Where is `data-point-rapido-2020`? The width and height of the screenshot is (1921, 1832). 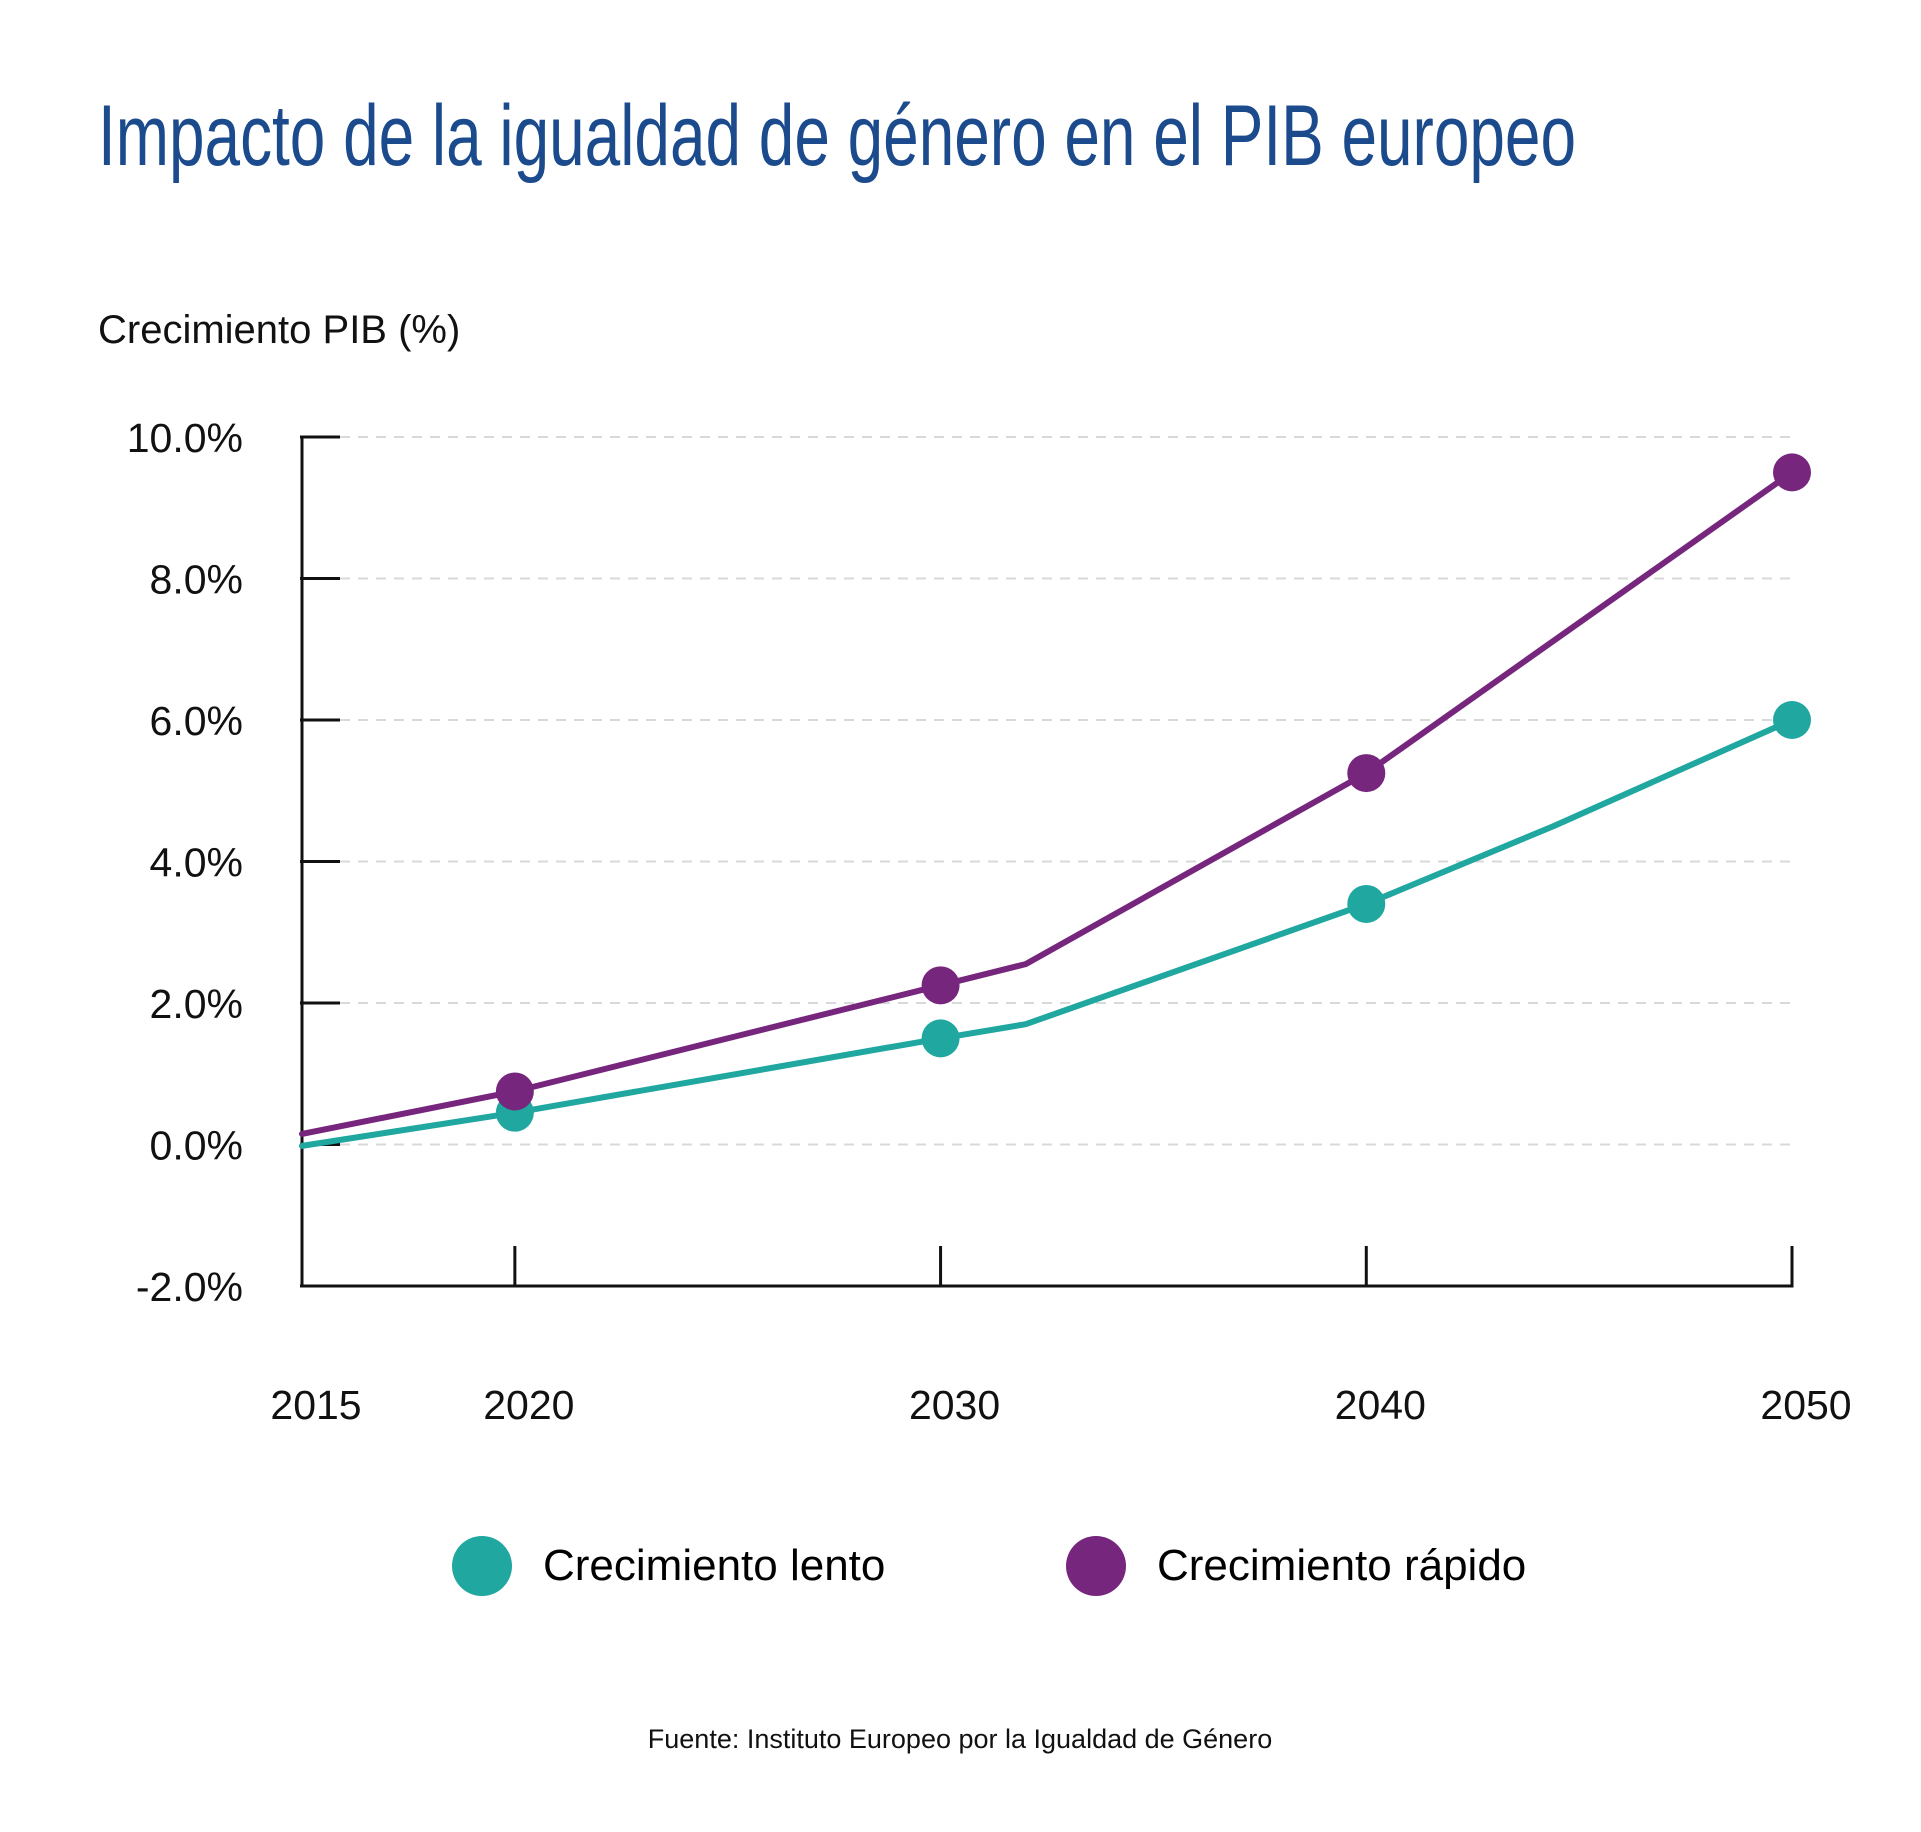 data-point-rapido-2020 is located at coordinates (514, 1091).